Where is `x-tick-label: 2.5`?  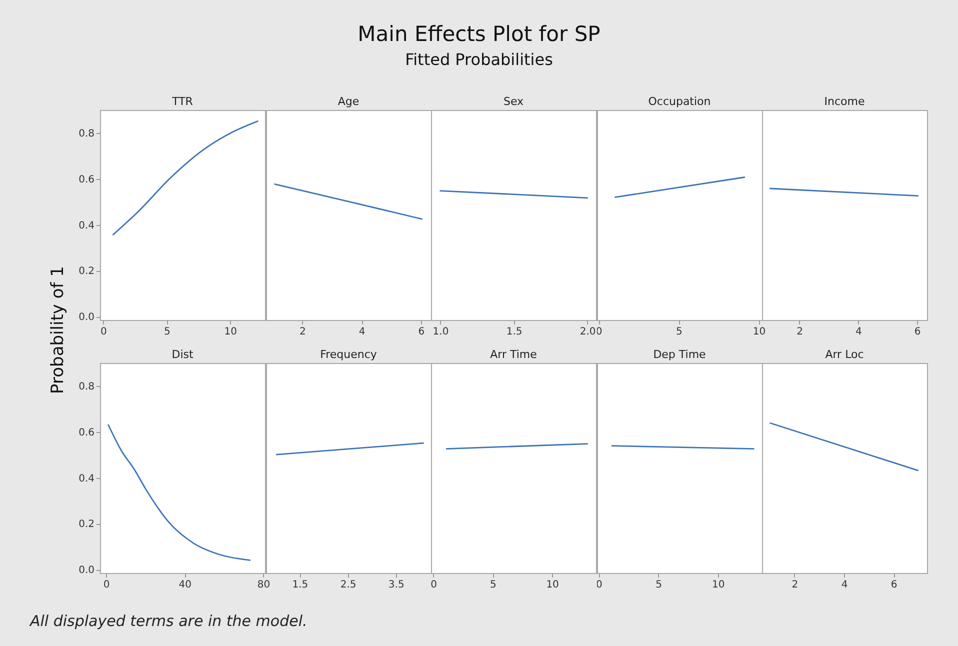 x-tick-label: 2.5 is located at coordinates (348, 585).